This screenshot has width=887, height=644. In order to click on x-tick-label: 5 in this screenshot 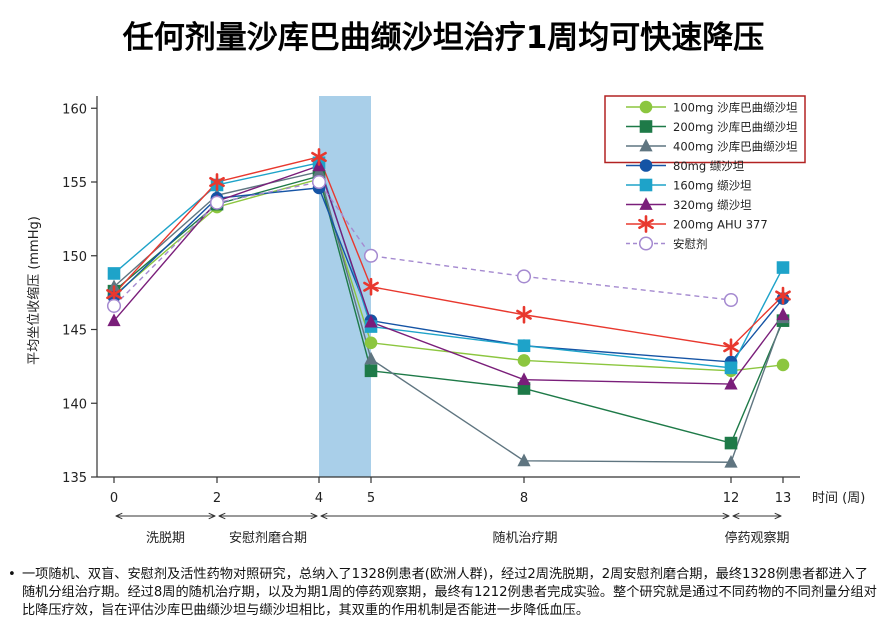, I will do `click(371, 498)`.